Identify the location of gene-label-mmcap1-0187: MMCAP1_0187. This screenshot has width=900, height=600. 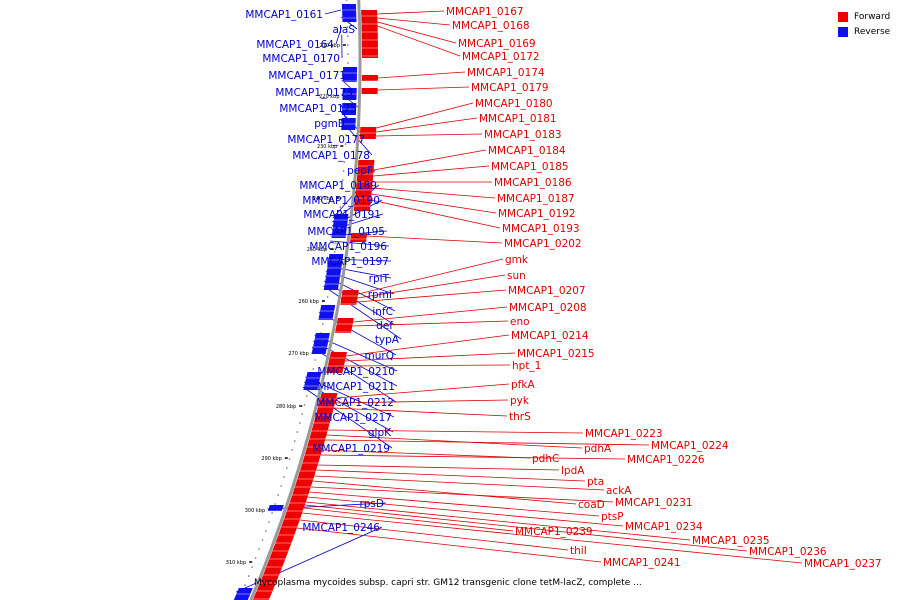
(536, 199).